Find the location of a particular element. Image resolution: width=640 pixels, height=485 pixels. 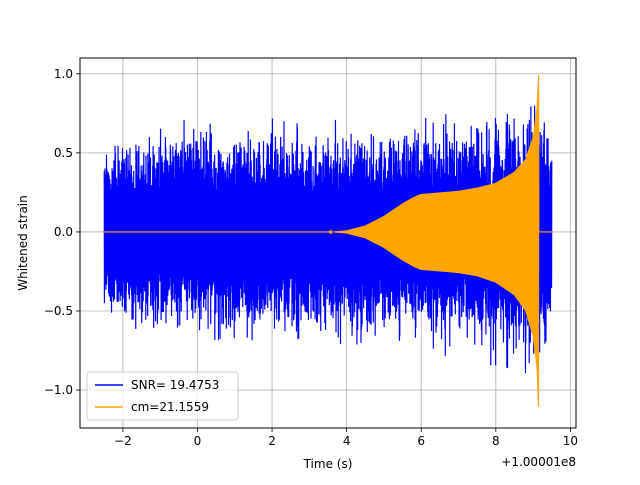

x-offset-label: +1.00001e8 is located at coordinates (538, 462).